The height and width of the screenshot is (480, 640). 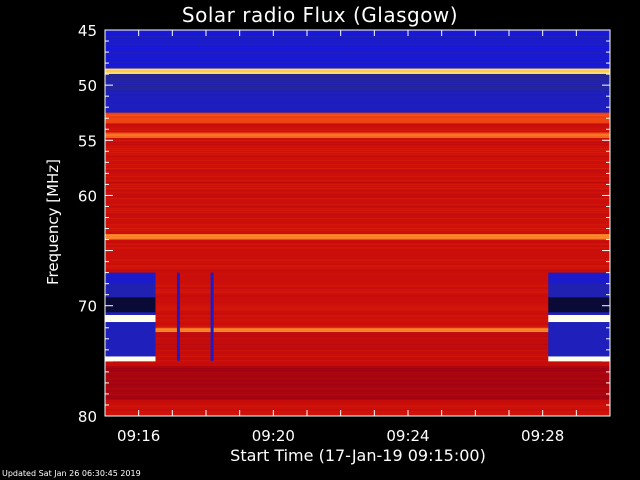 What do you see at coordinates (273, 436) in the screenshot?
I see `x-tick-label: 09:20` at bounding box center [273, 436].